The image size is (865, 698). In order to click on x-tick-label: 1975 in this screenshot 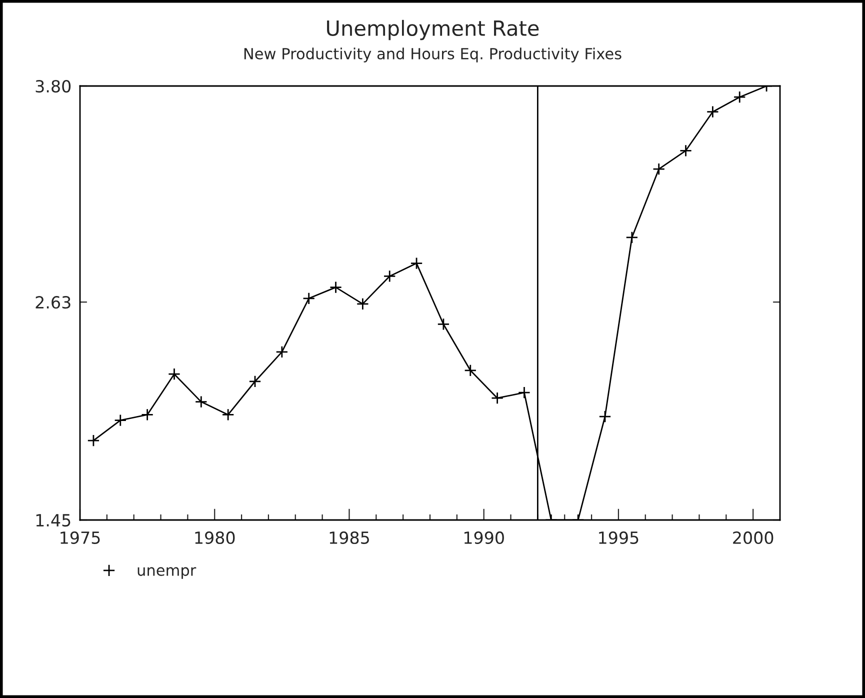, I will do `click(80, 537)`.